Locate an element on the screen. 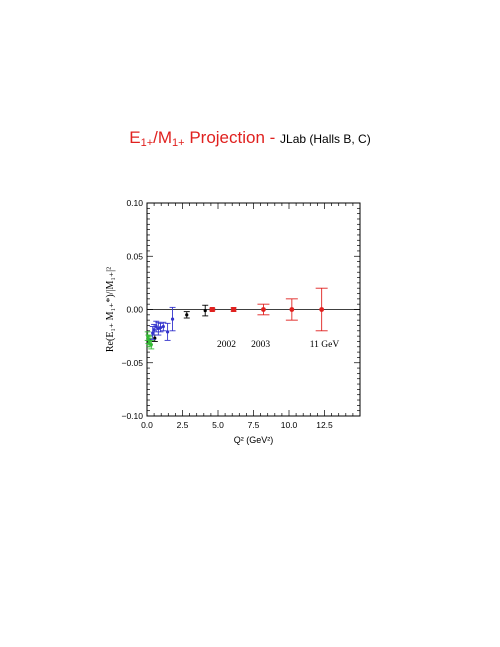  title-projection: Projection - is located at coordinates (232, 137).